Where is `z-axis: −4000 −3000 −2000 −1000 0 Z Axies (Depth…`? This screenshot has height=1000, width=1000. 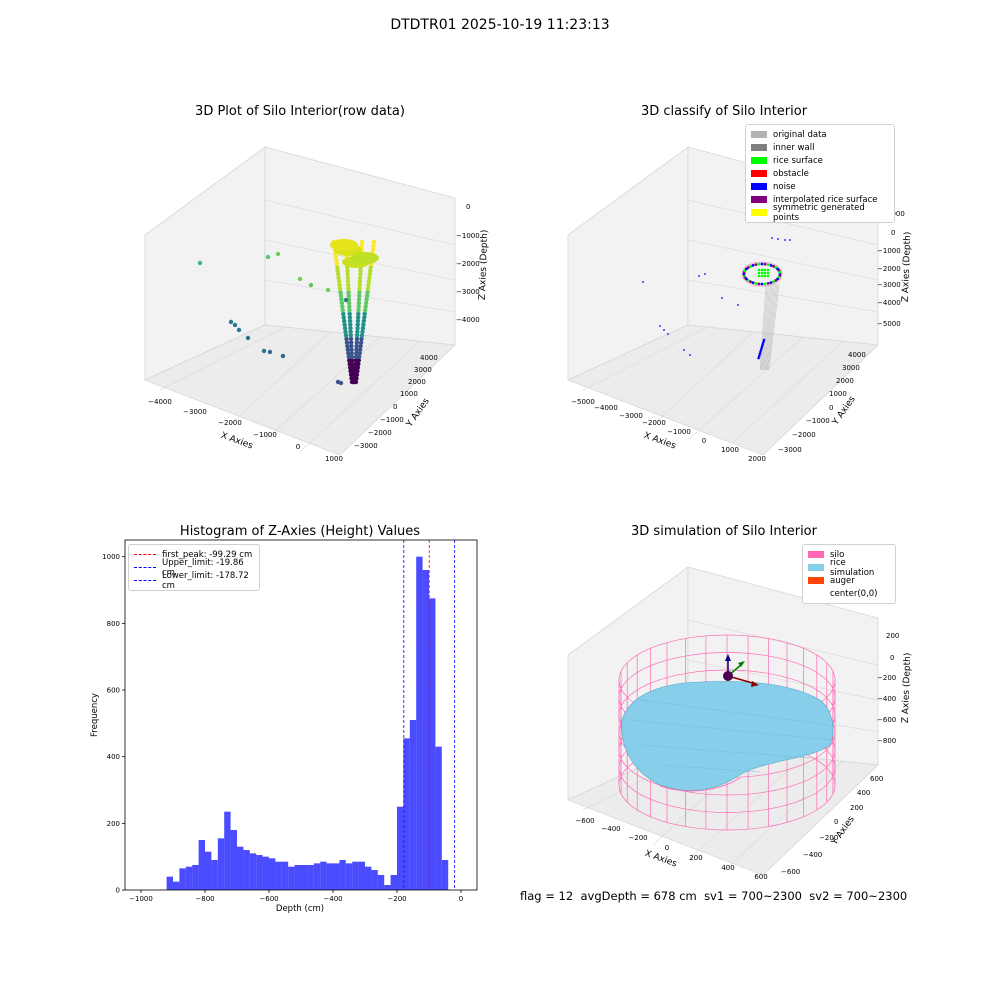 z-axis: −4000 −3000 −2000 −1000 0 Z Axies (Depth… is located at coordinates (473, 263).